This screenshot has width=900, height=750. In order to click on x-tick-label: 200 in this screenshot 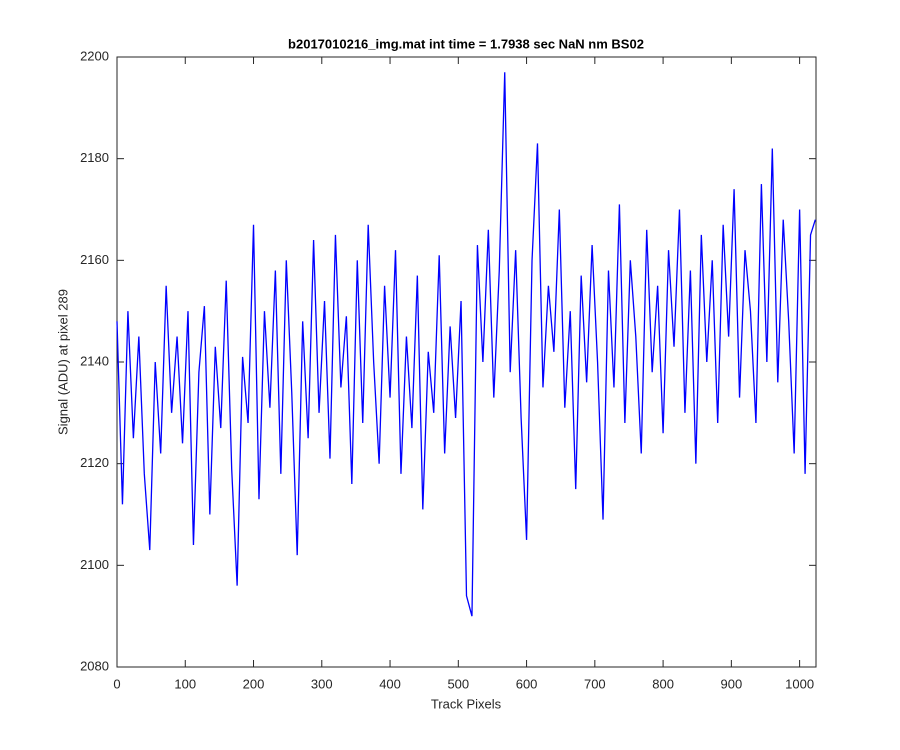, I will do `click(254, 683)`.